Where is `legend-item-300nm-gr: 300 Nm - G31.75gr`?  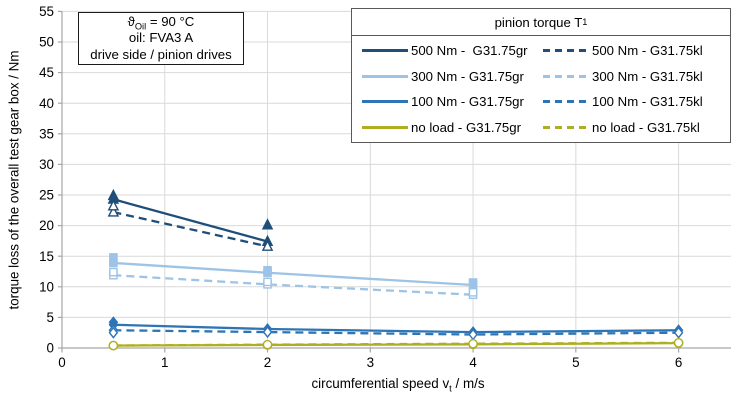
legend-item-300nm-gr: 300 Nm - G31.75gr is located at coordinates (452, 76).